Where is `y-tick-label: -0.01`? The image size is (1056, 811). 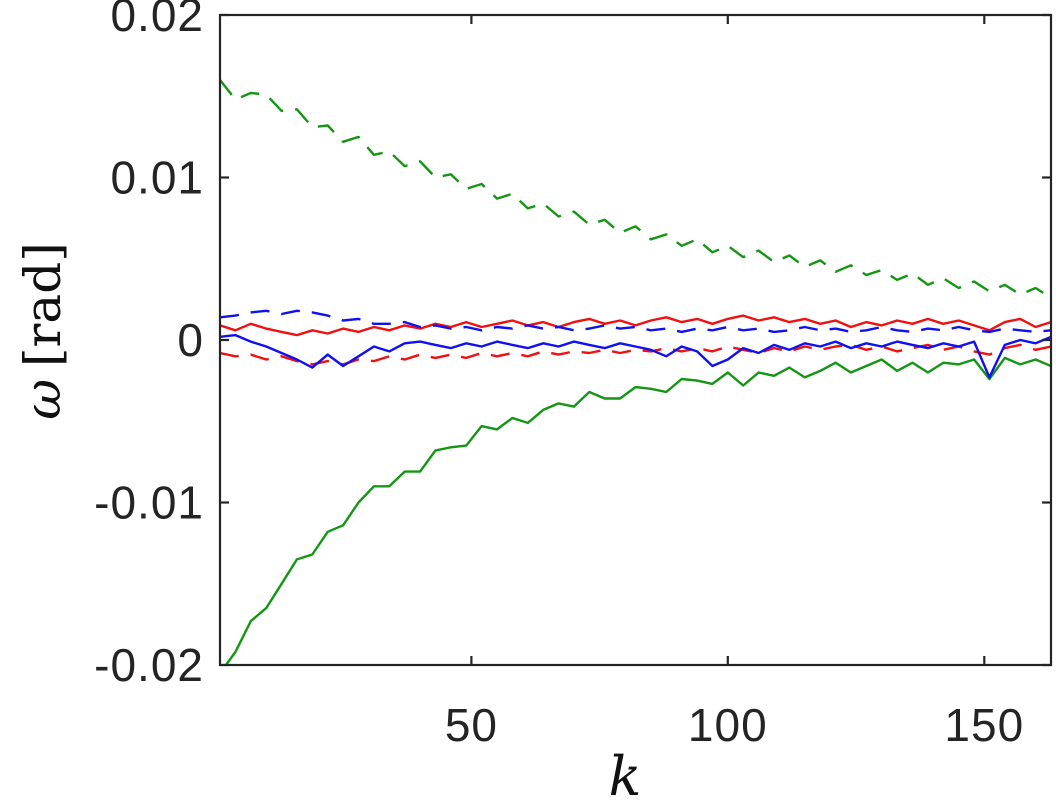 y-tick-label: -0.01 is located at coordinates (149, 503).